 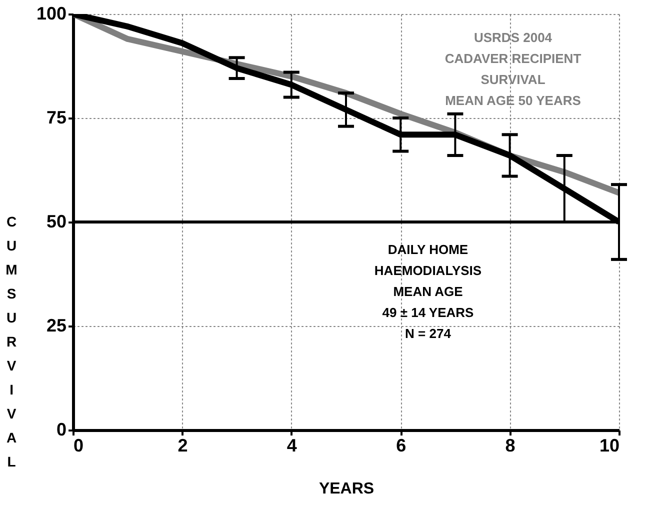 I want to click on x-tick-label: 2, so click(x=183, y=446).